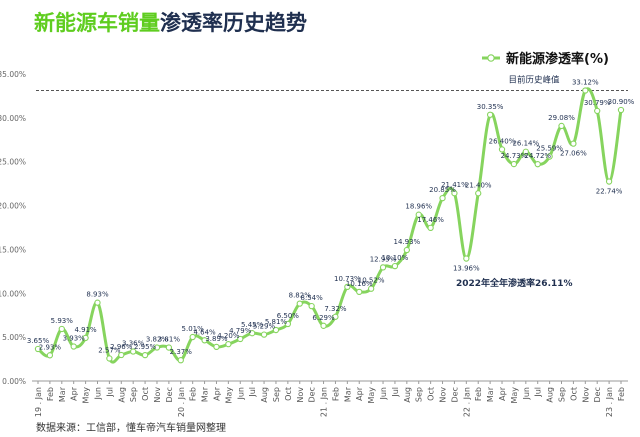 The image size is (640, 437). What do you see at coordinates (359, 284) in the screenshot?
I see `data-label: 10.16%` at bounding box center [359, 284].